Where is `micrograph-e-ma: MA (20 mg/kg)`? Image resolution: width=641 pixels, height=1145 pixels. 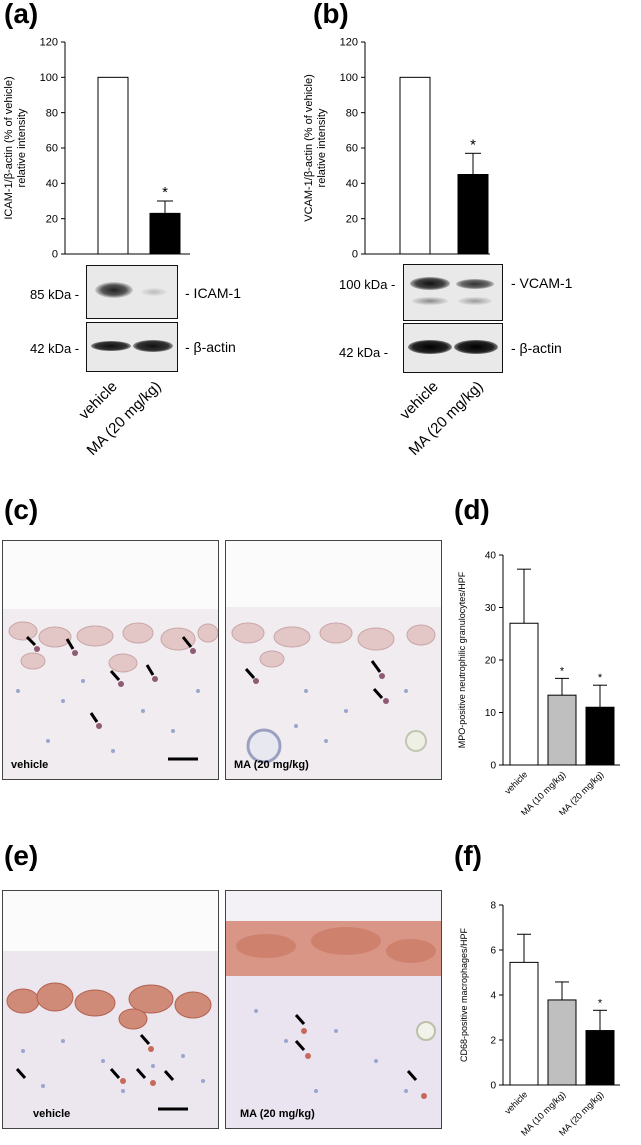
micrograph-e-ma: MA (20 mg/kg) is located at coordinates (333, 1009).